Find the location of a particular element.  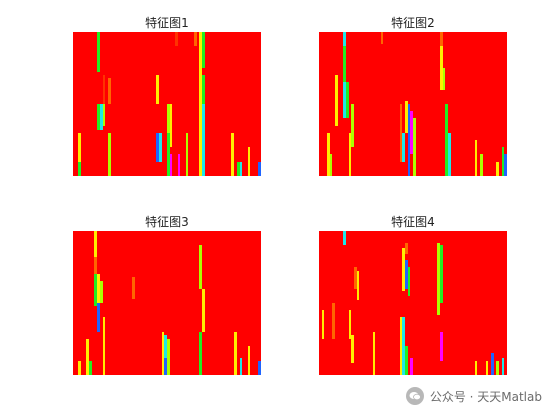

panel-title-2: 特征图2 is located at coordinates (413, 23).